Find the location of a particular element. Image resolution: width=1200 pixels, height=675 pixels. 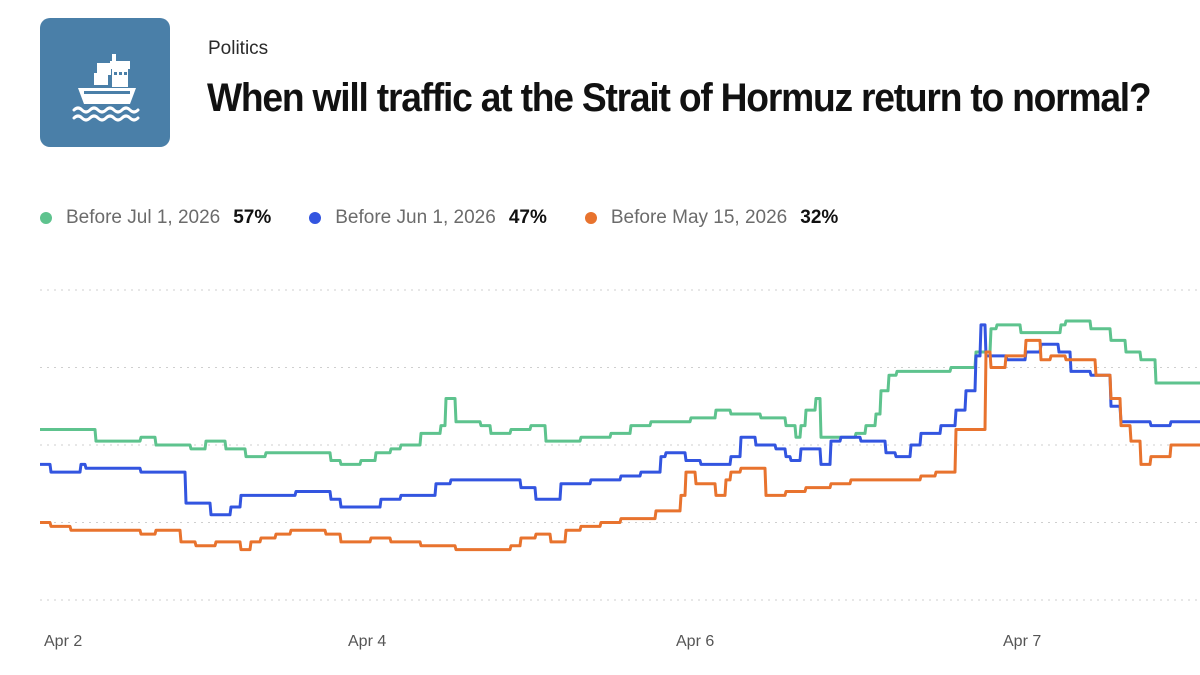

cargo-ship-icon is located at coordinates (106, 88).